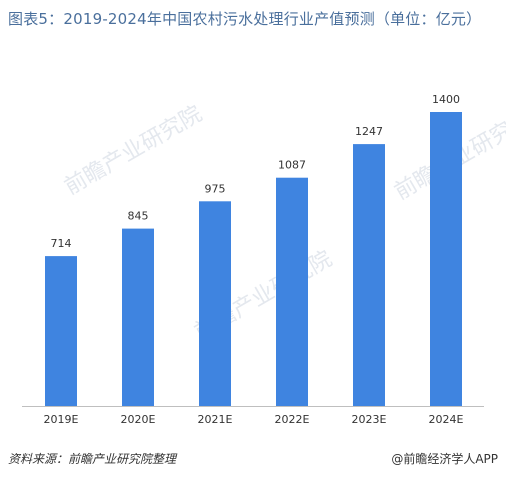  Describe the element at coordinates (61, 331) in the screenshot. I see `bar-2019E` at that location.